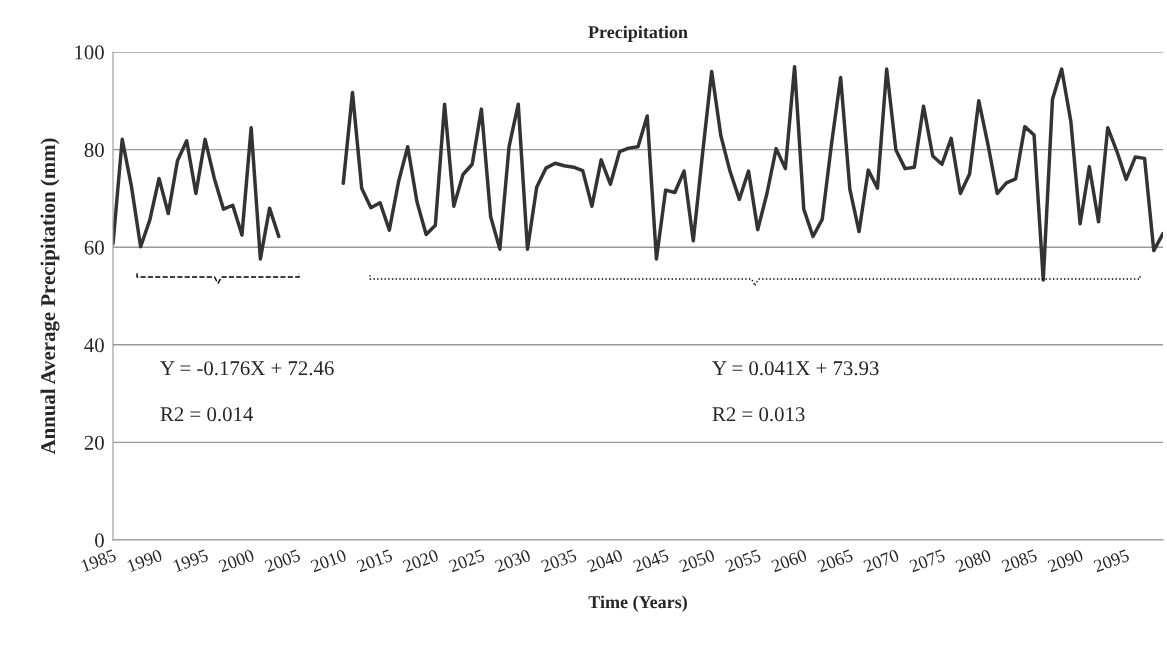 The height and width of the screenshot is (645, 1167). Describe the element at coordinates (421, 561) in the screenshot. I see `x-tick-label: 2020` at that location.